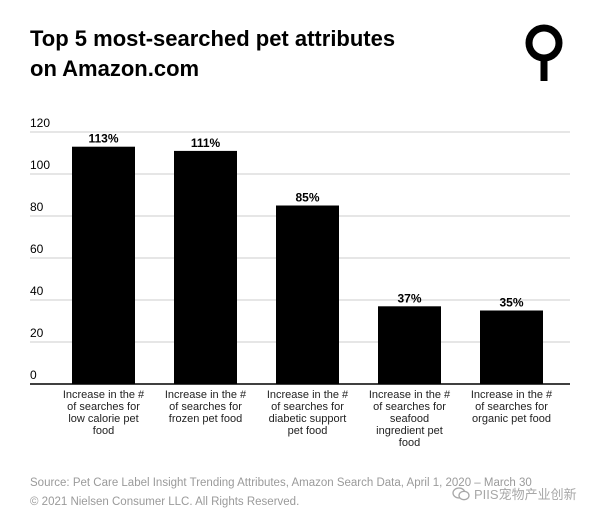 The width and height of the screenshot is (608, 521). Describe the element at coordinates (409, 298) in the screenshot. I see `data-label: 37%` at that location.